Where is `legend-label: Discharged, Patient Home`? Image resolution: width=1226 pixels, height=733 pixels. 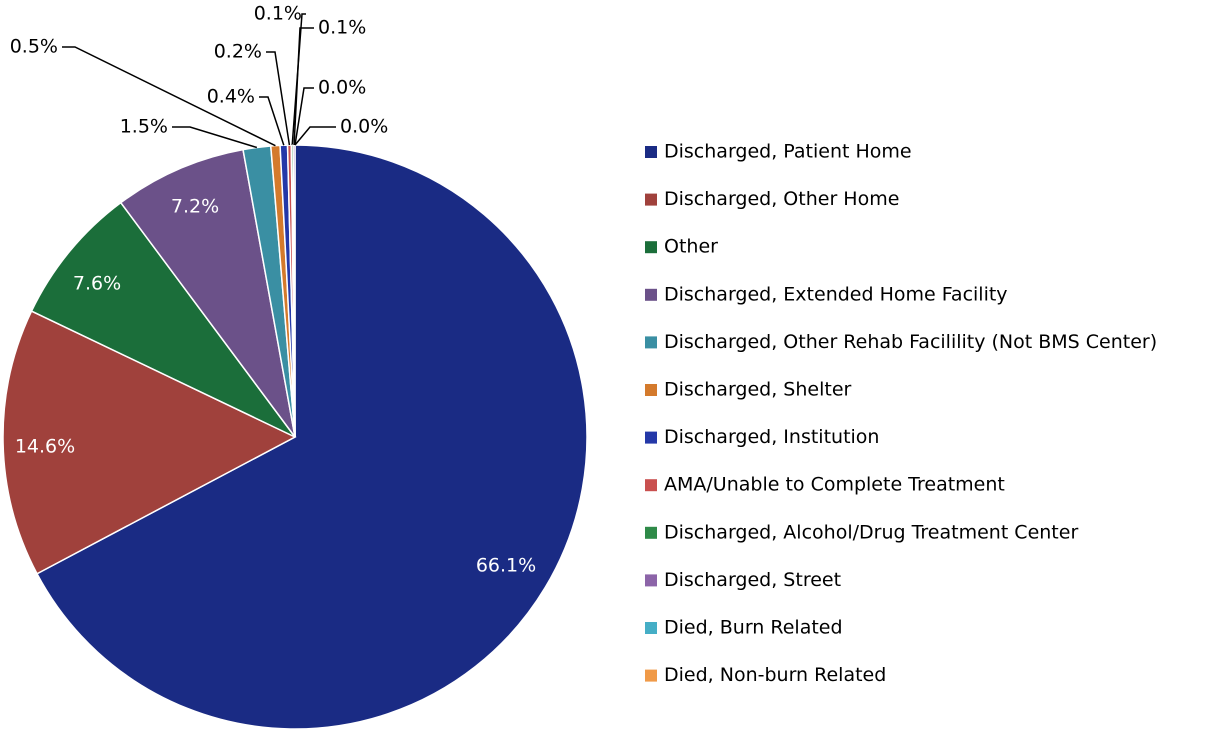
legend-label: Discharged, Patient Home is located at coordinates (788, 152).